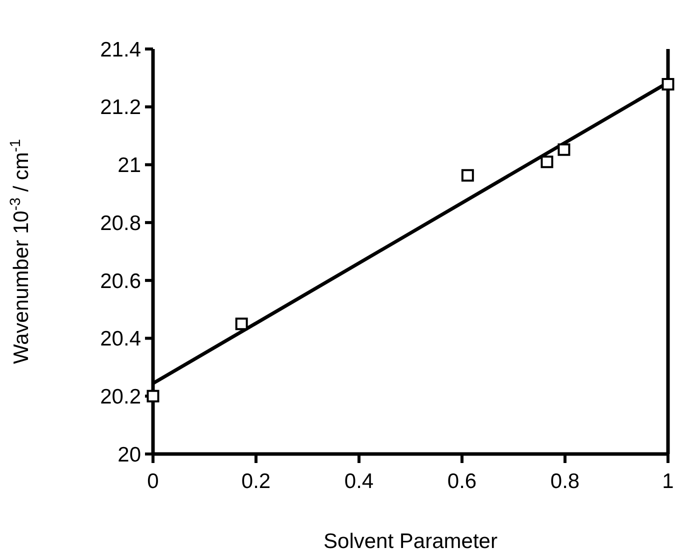  What do you see at coordinates (668, 481) in the screenshot?
I see `x-tick-label: 1` at bounding box center [668, 481].